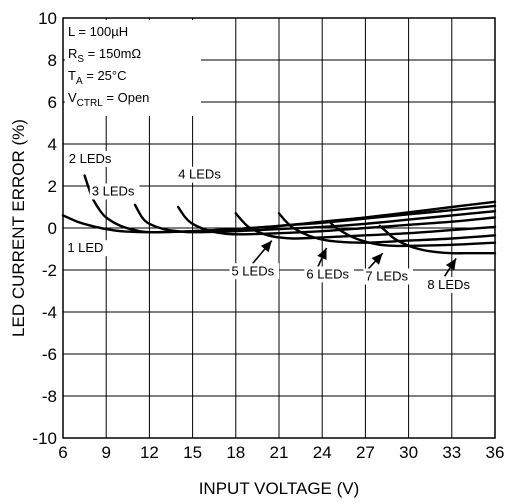  Describe the element at coordinates (49, 270) in the screenshot. I see `y-tick-label: -2` at that location.